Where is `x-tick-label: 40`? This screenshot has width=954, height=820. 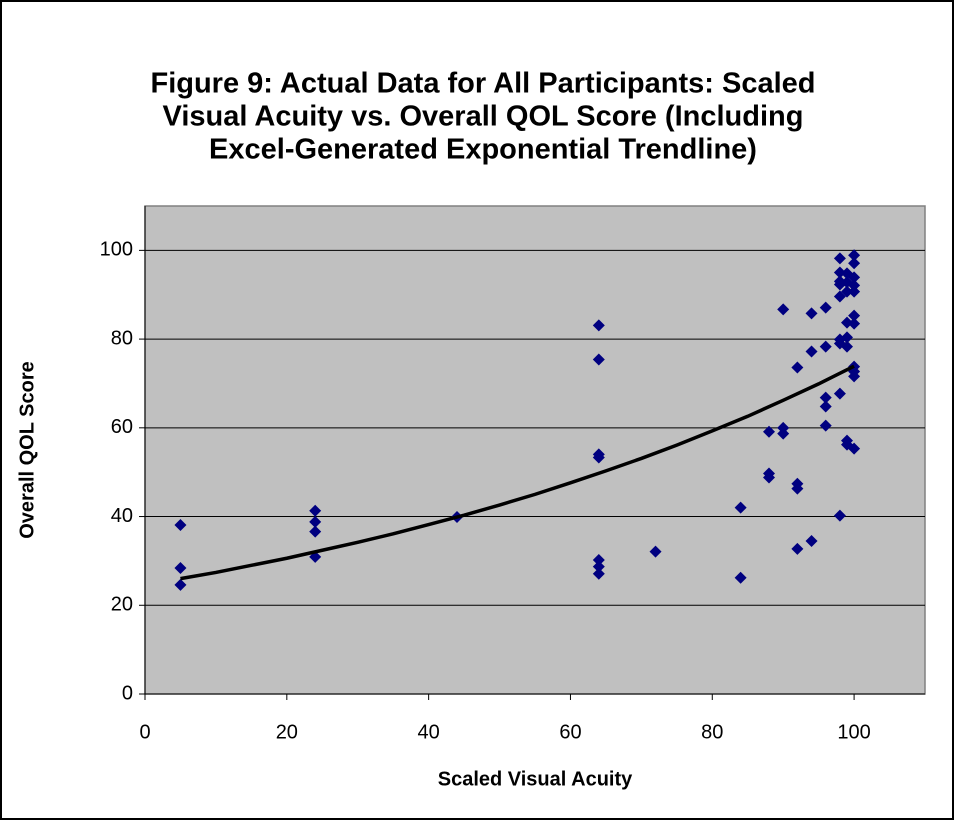 x-tick-label: 40 is located at coordinates (429, 732).